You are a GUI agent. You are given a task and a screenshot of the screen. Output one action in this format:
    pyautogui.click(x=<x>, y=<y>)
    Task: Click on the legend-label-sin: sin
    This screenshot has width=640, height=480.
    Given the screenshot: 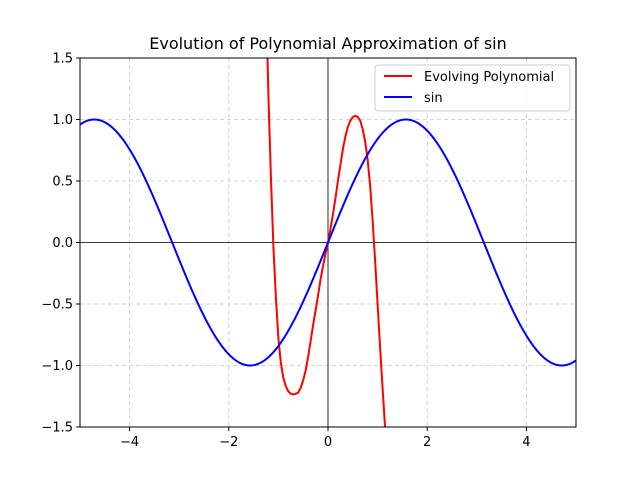 What is the action you would take?
    pyautogui.click(x=433, y=98)
    